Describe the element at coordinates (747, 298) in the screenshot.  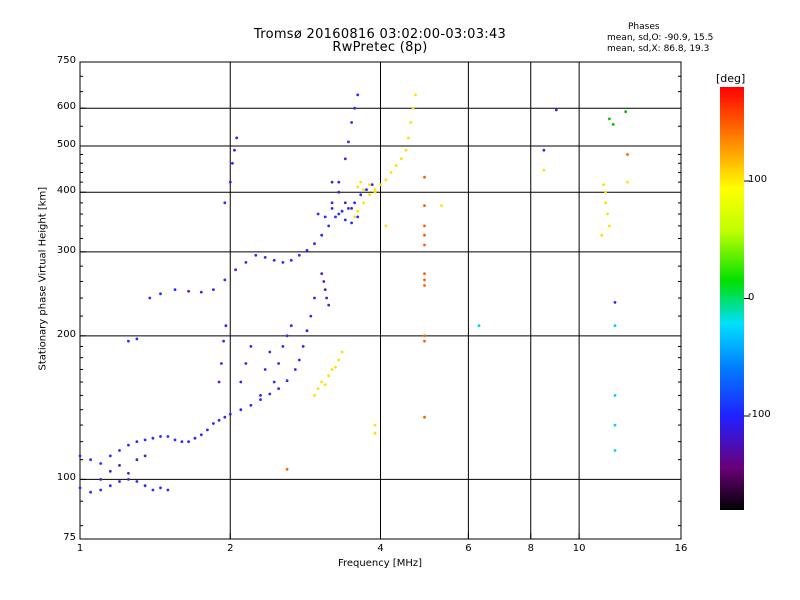
I see `colorbar-ticks` at that location.